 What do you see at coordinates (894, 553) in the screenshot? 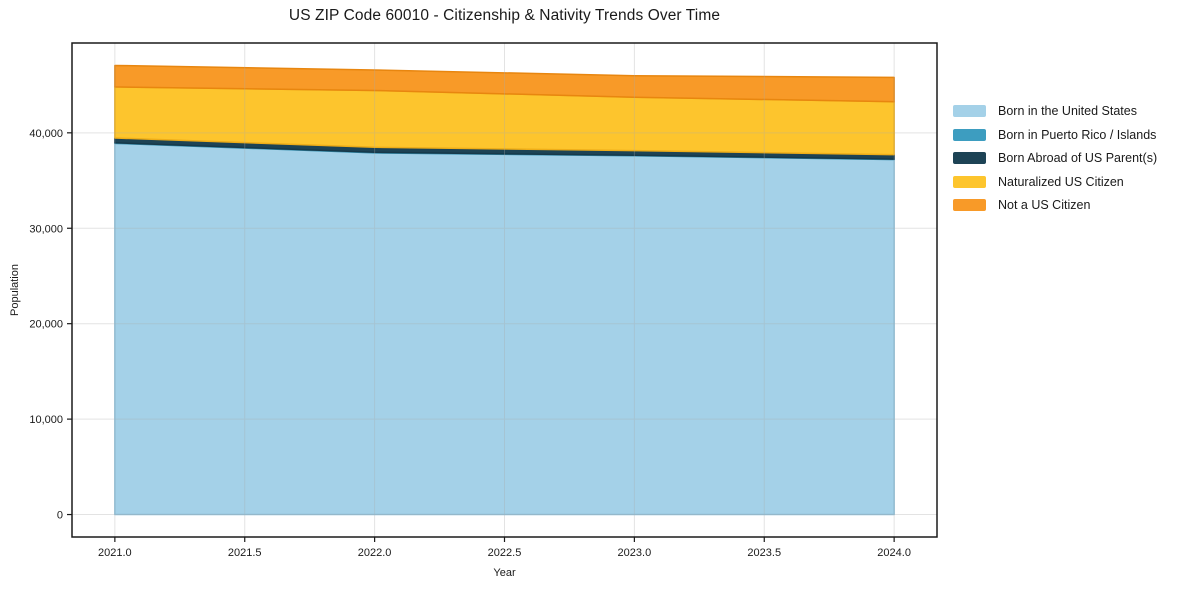
I see `x-tick-label: 2024.0` at bounding box center [894, 553].